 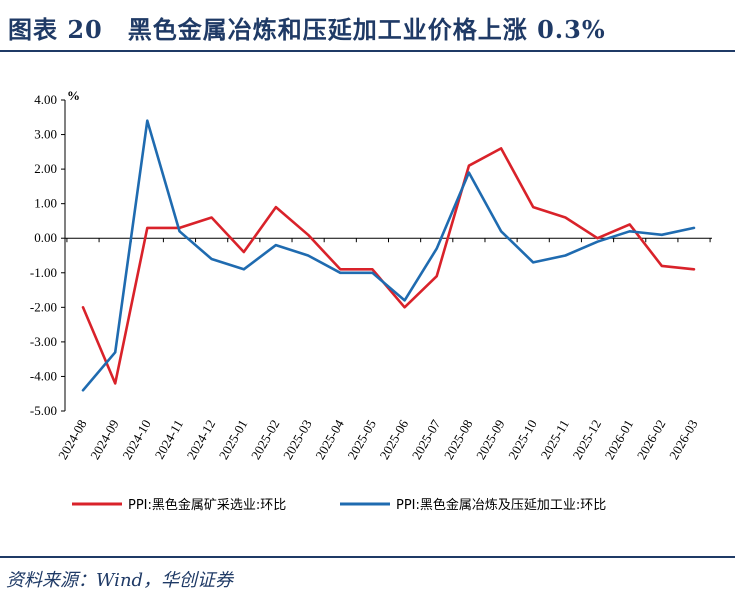 I want to click on y-tick-label: -4.00, so click(x=43, y=375).